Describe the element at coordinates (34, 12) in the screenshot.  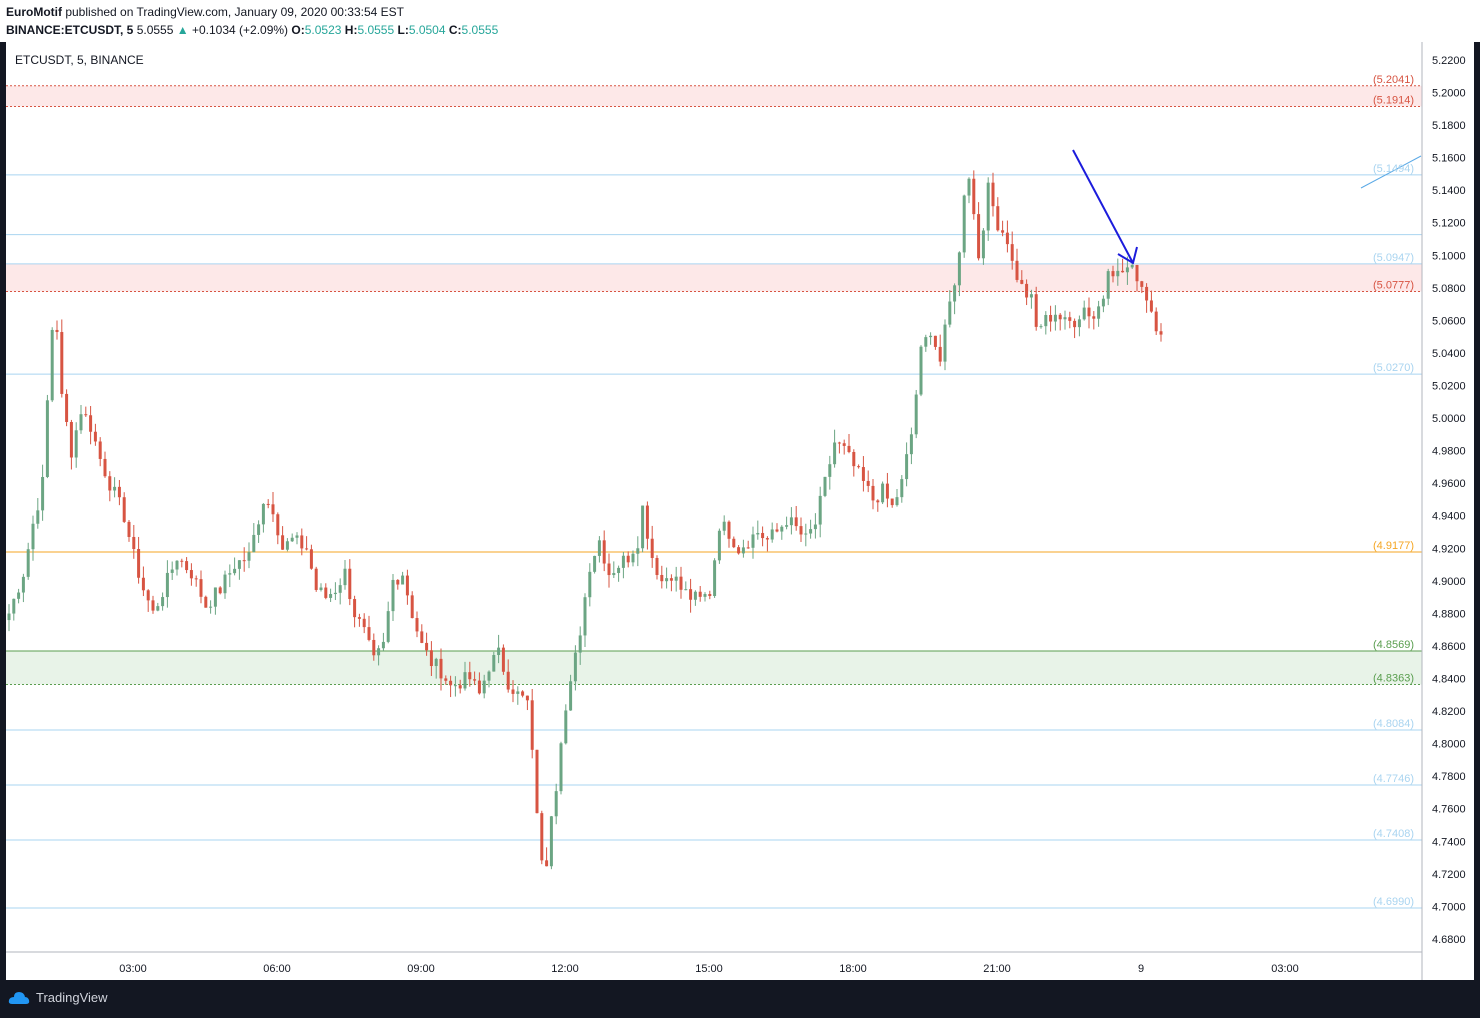
I see `author-name: EuroMotif` at that location.